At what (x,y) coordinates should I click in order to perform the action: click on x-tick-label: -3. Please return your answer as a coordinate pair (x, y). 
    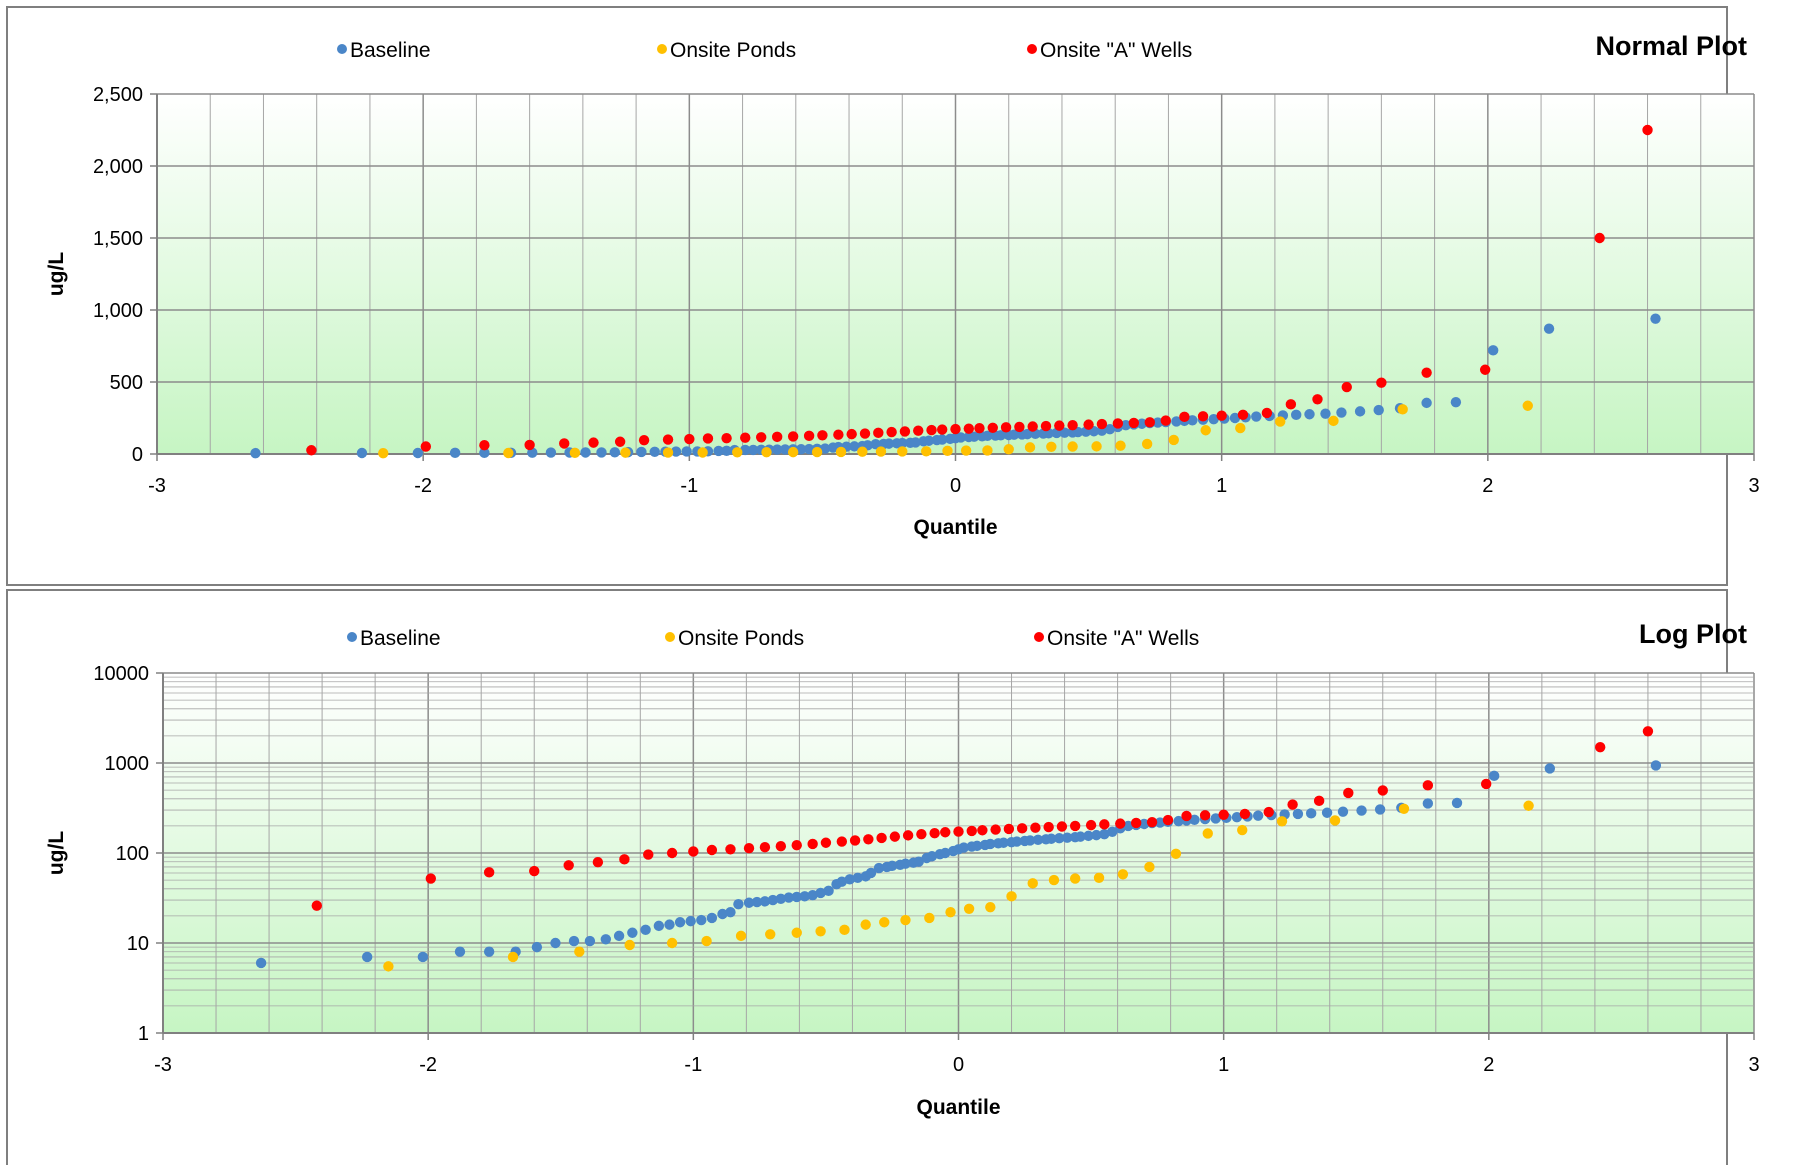
    Looking at the image, I should click on (163, 1065).